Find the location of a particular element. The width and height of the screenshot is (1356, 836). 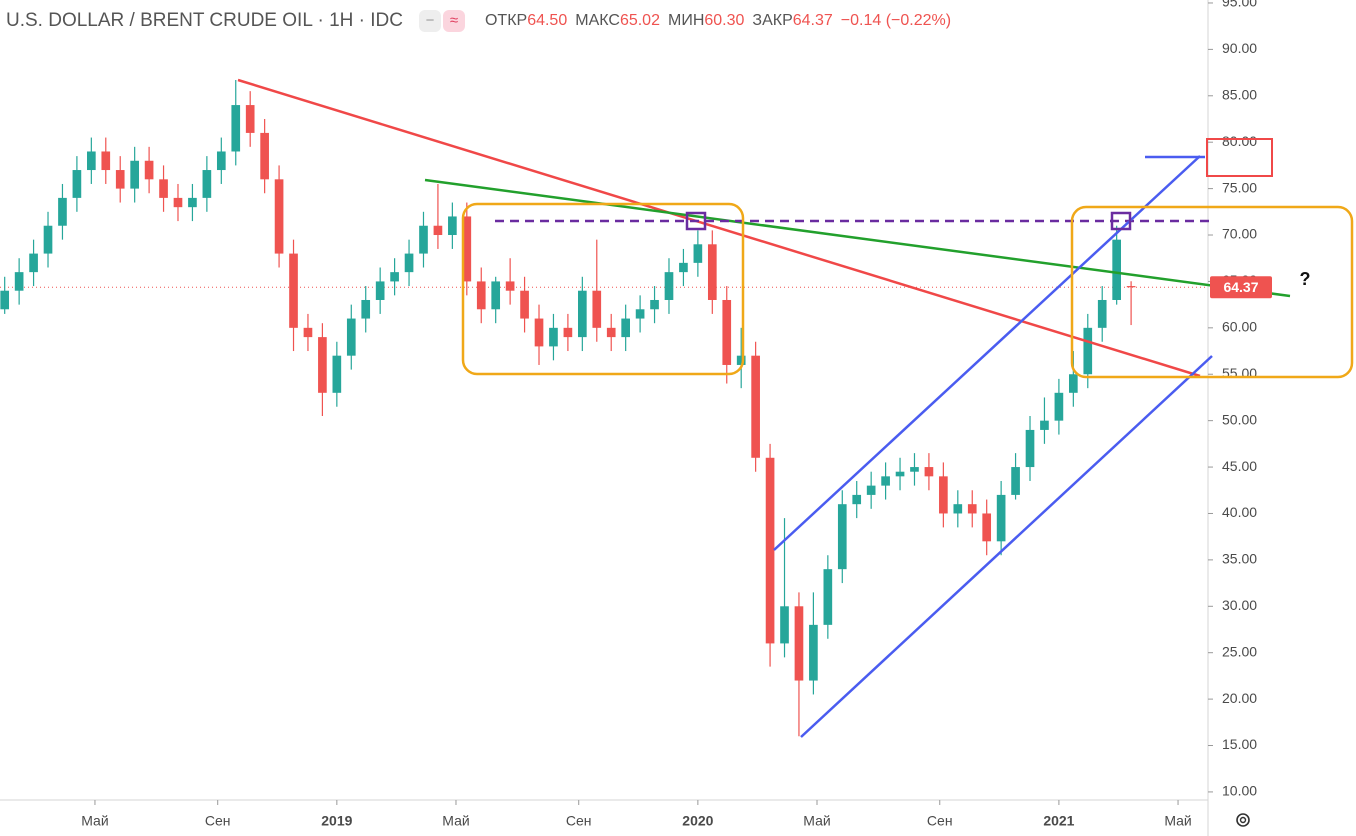

y-tick-label: 50.00 is located at coordinates (1239, 419).